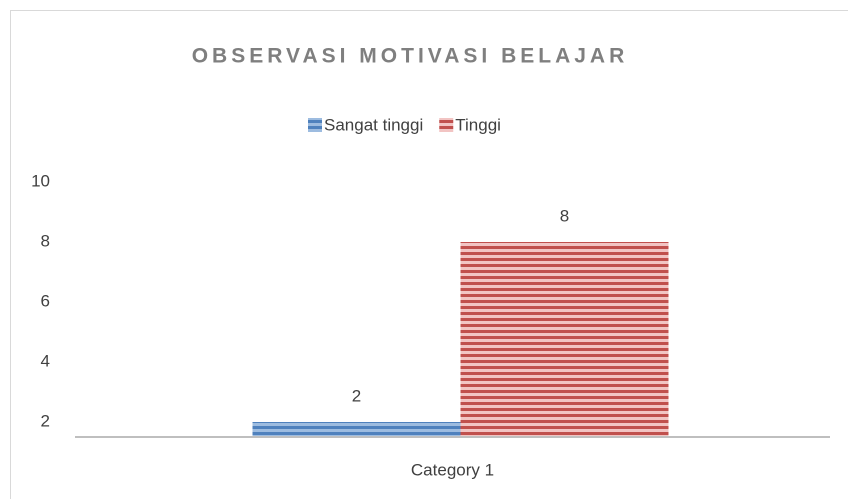 The image size is (848, 504). Describe the element at coordinates (564, 215) in the screenshot. I see `data-label: 8` at that location.